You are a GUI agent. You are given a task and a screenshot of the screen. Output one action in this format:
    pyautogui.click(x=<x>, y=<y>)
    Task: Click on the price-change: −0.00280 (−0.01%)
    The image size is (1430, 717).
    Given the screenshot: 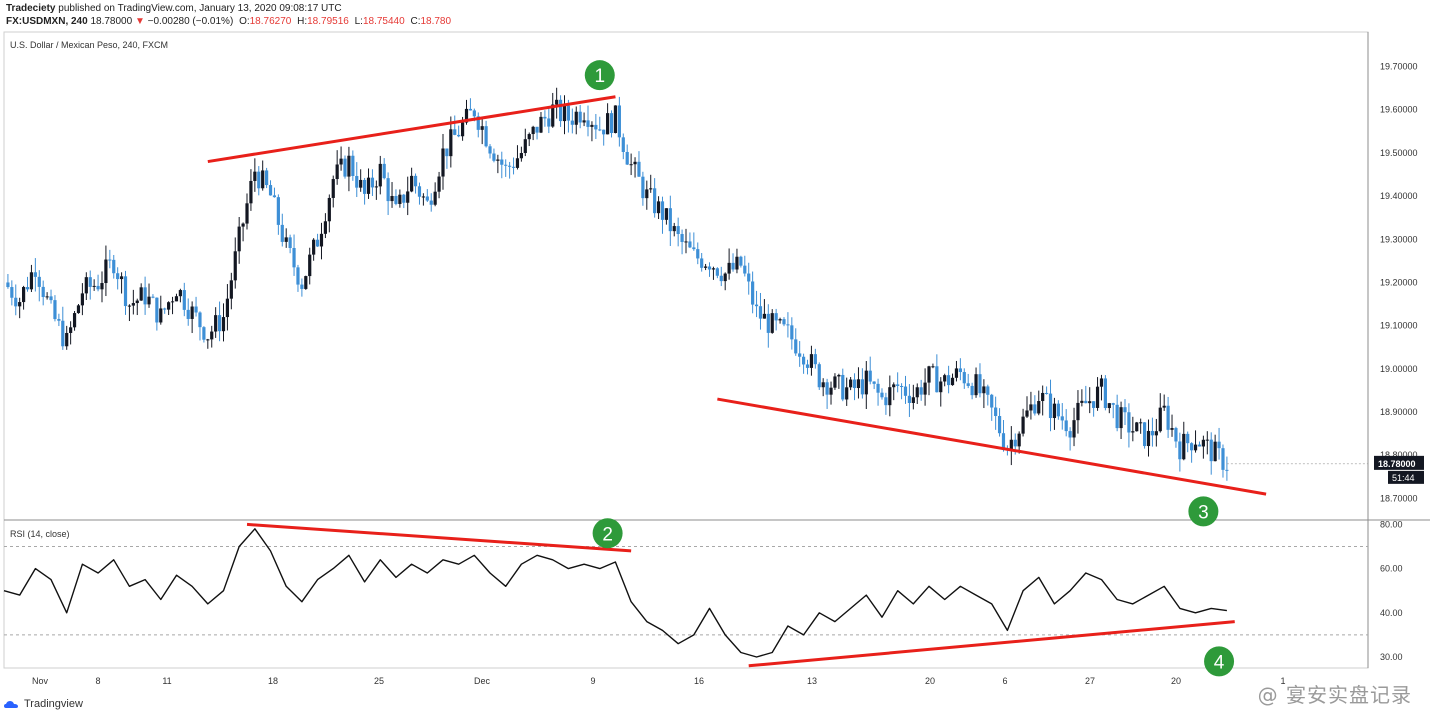 What is the action you would take?
    pyautogui.click(x=190, y=21)
    